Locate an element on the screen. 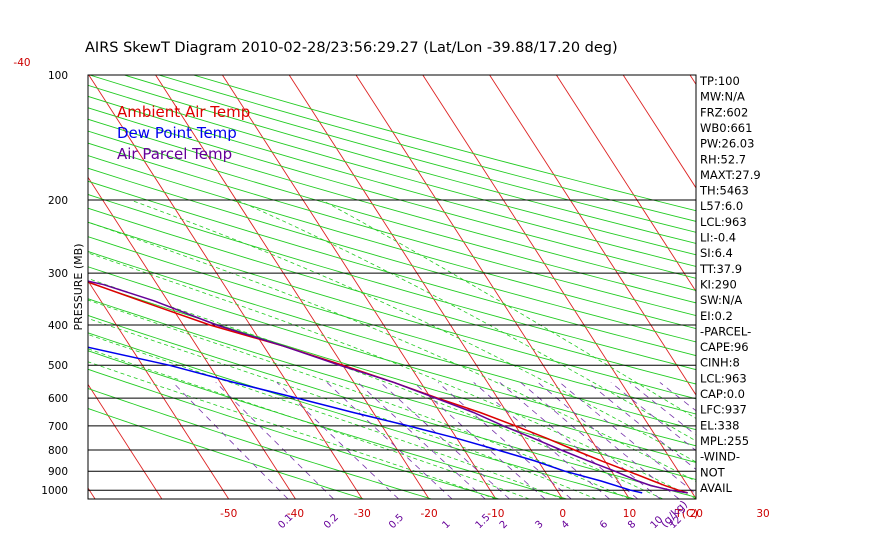 Image resolution: width=870 pixels, height=560 pixels. mixing-ratio-label: 6 is located at coordinates (604, 525).